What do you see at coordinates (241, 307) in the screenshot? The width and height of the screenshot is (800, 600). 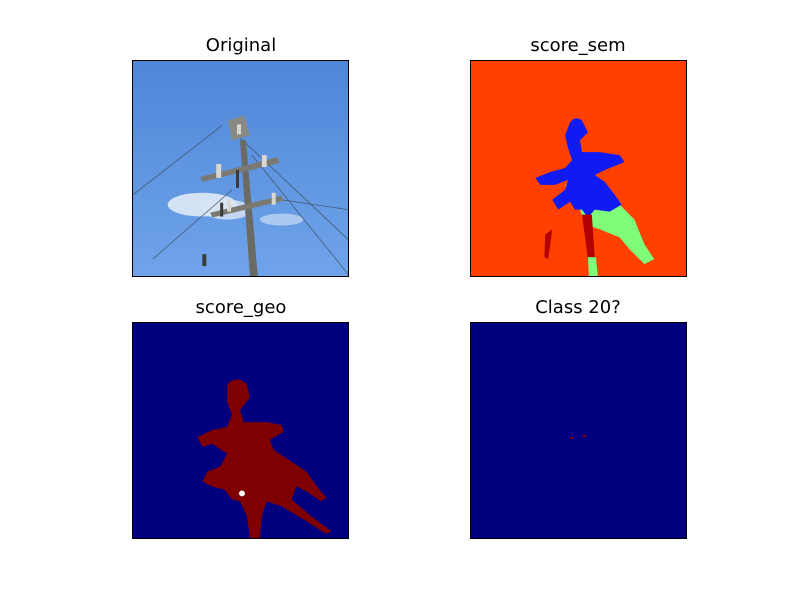 I see `panel-title-score-geo: score_geo` at bounding box center [241, 307].